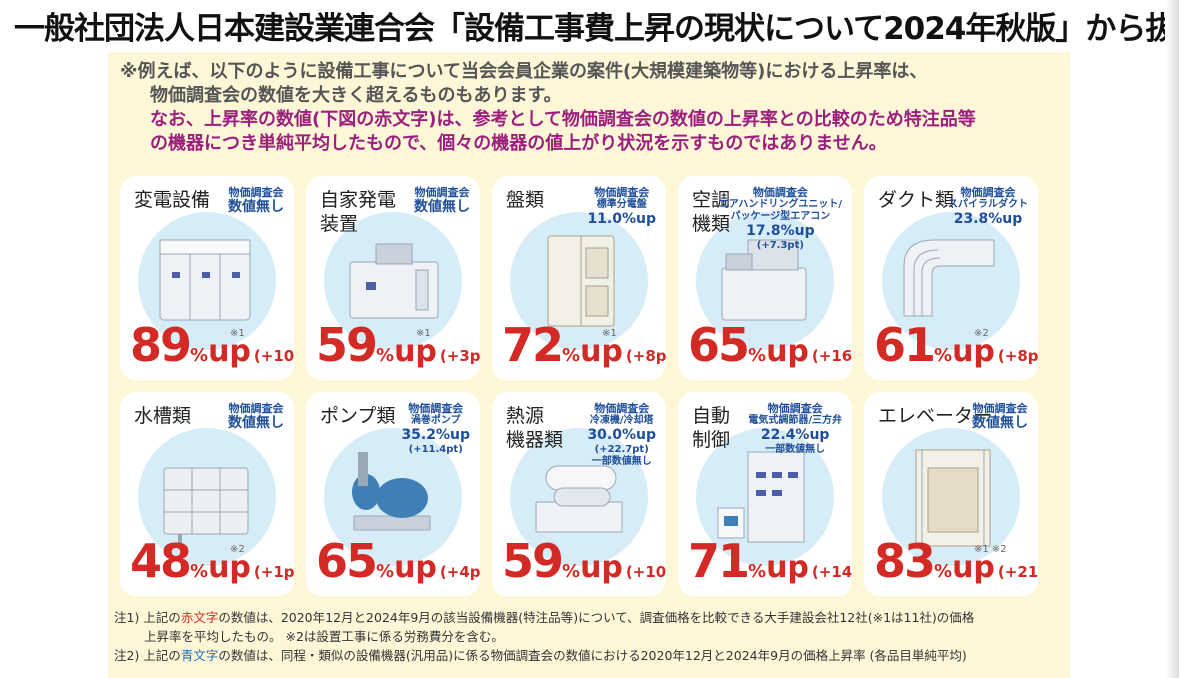 This screenshot has height=678, width=1179. Describe the element at coordinates (935, 416) in the screenshot. I see `equipment-name: エレベーター` at that location.